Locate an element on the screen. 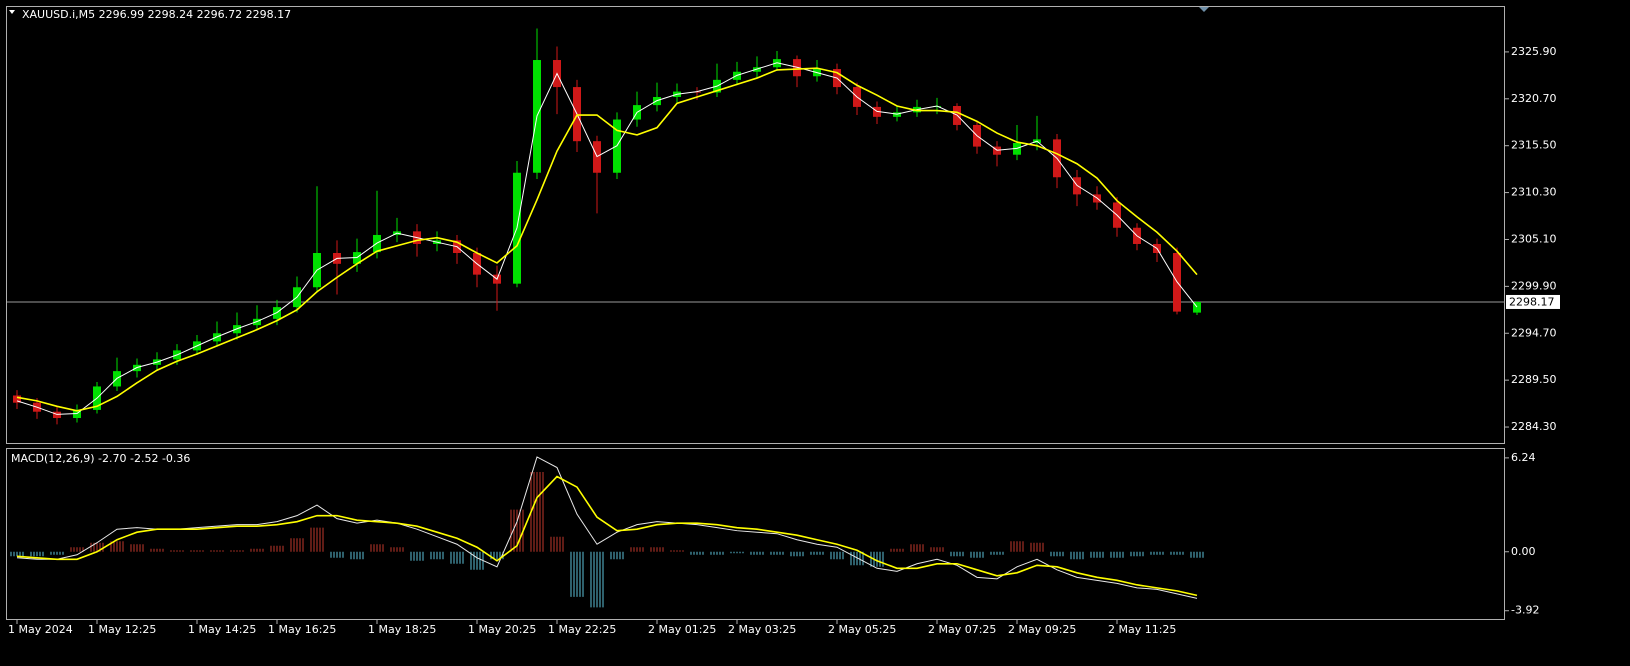 The height and width of the screenshot is (666, 1630). last-price-box is located at coordinates (1533, 301).